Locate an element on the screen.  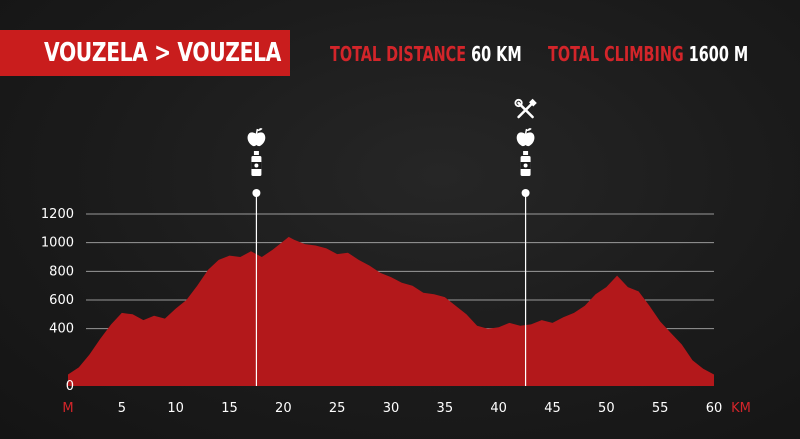
y-unit-label: M is located at coordinates (67, 408).